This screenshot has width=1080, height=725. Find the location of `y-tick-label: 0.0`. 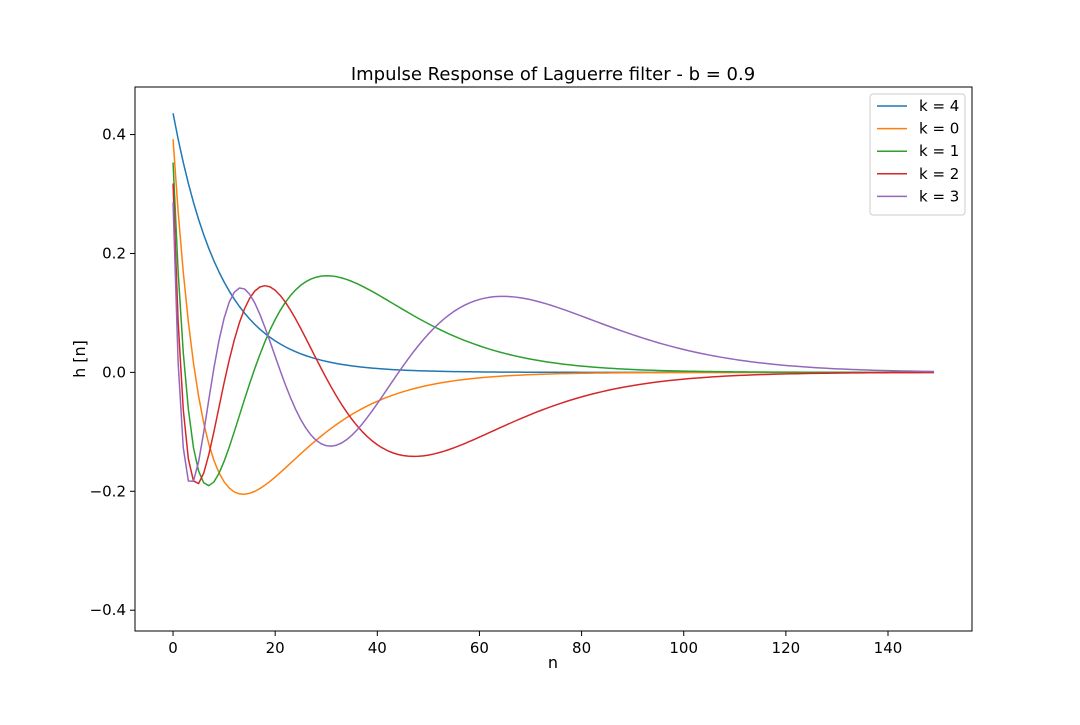

y-tick-label: 0.0 is located at coordinates (114, 372).